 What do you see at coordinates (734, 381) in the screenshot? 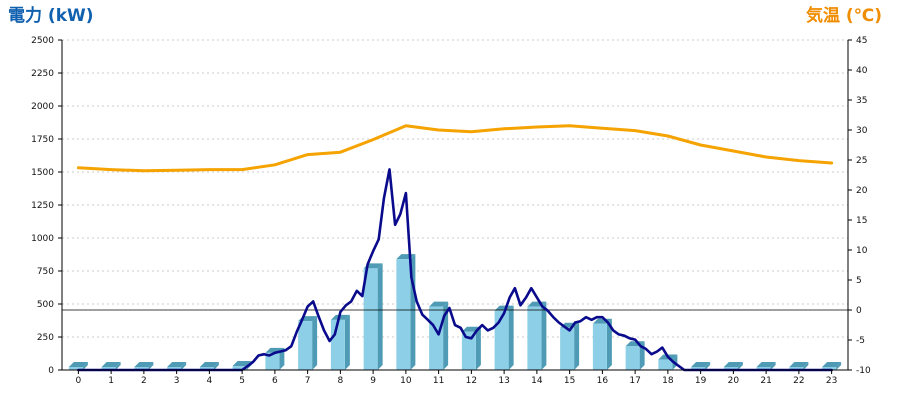
I see `x-tick-label: 20` at bounding box center [734, 381].